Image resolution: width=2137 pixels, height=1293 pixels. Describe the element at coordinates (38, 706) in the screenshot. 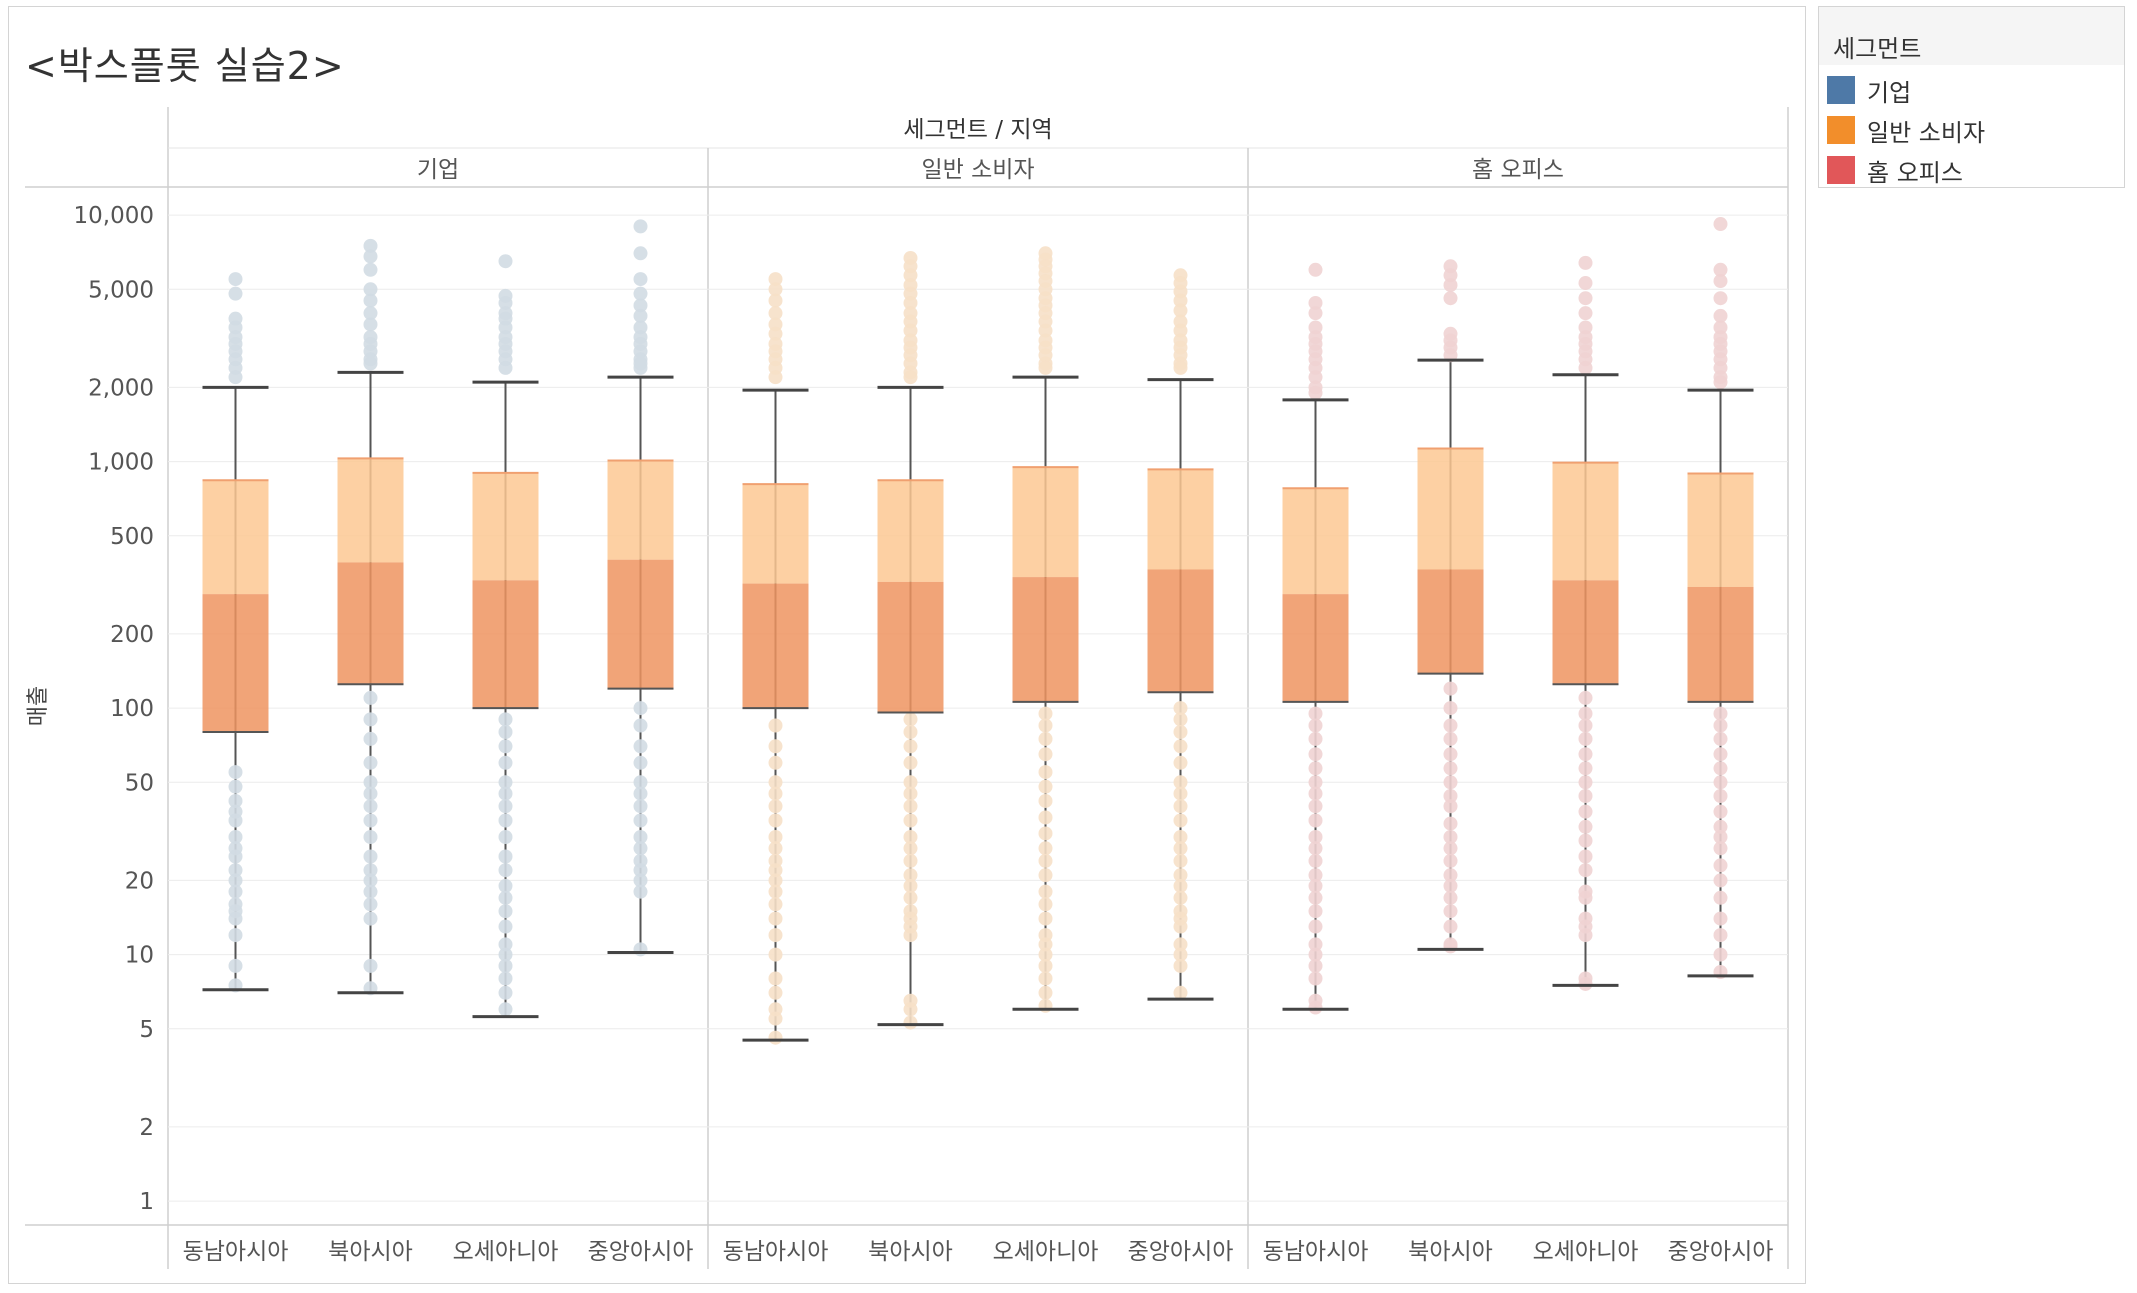

I see `y-axis-label: 매출` at that location.